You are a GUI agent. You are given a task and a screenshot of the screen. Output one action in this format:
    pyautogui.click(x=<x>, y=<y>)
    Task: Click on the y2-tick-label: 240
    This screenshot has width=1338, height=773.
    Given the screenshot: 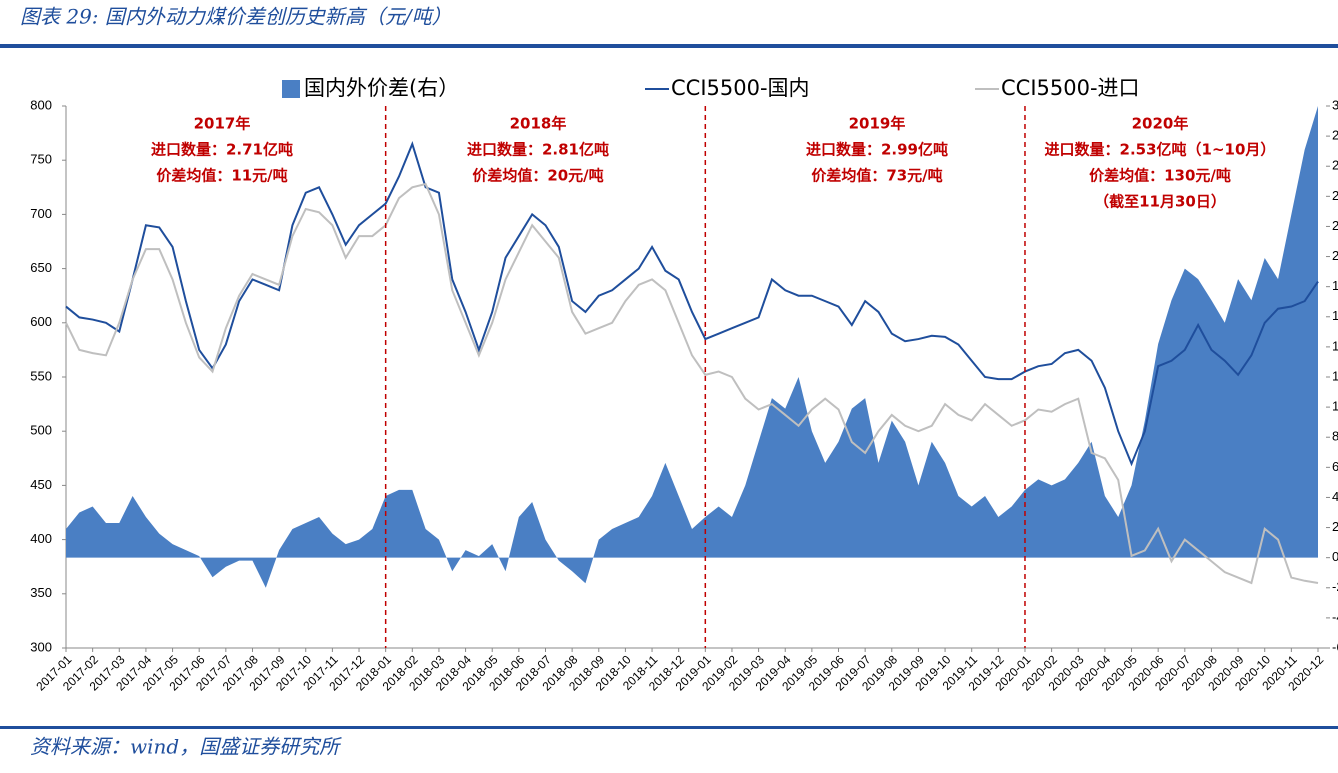 What is the action you would take?
    pyautogui.click(x=1335, y=195)
    